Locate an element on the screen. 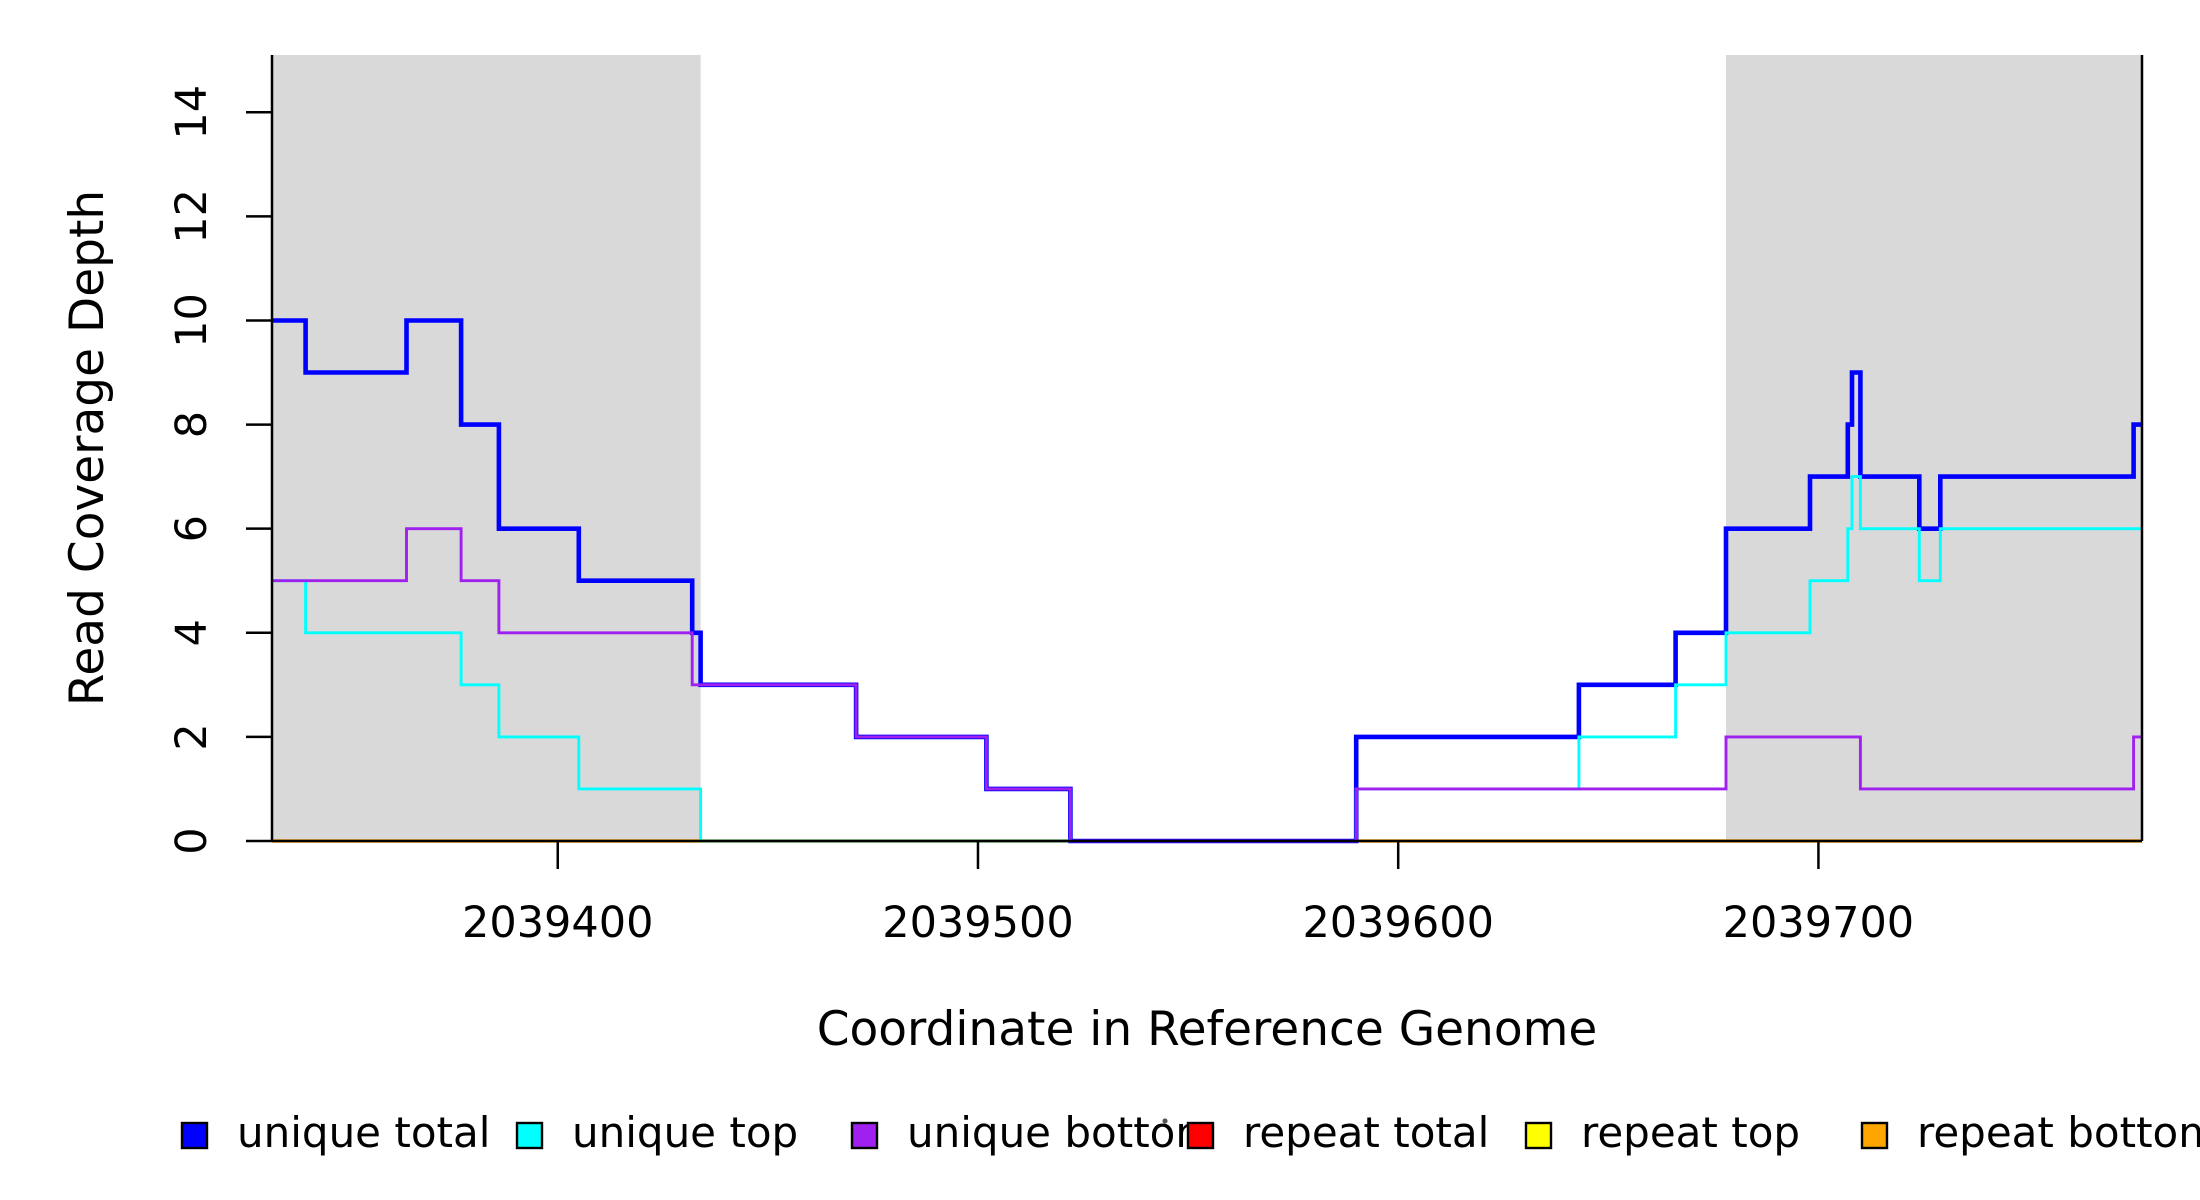 The width and height of the screenshot is (2200, 1200). legend-swatch-unique-total is located at coordinates (194, 1135).